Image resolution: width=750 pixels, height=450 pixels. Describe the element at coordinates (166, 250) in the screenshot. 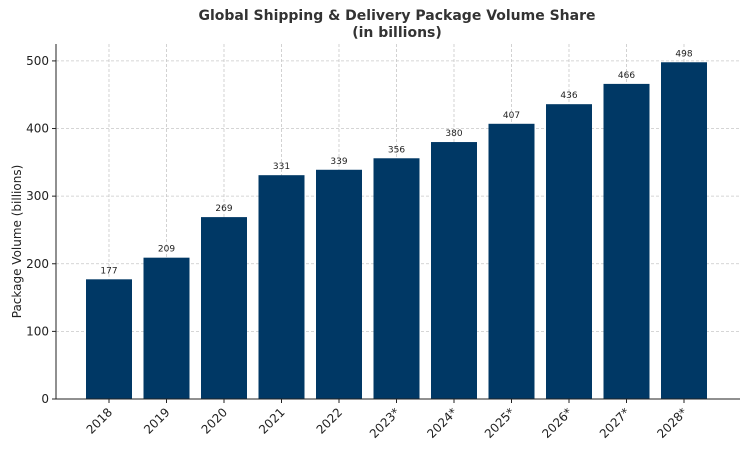

I see `data-label: 209` at that location.